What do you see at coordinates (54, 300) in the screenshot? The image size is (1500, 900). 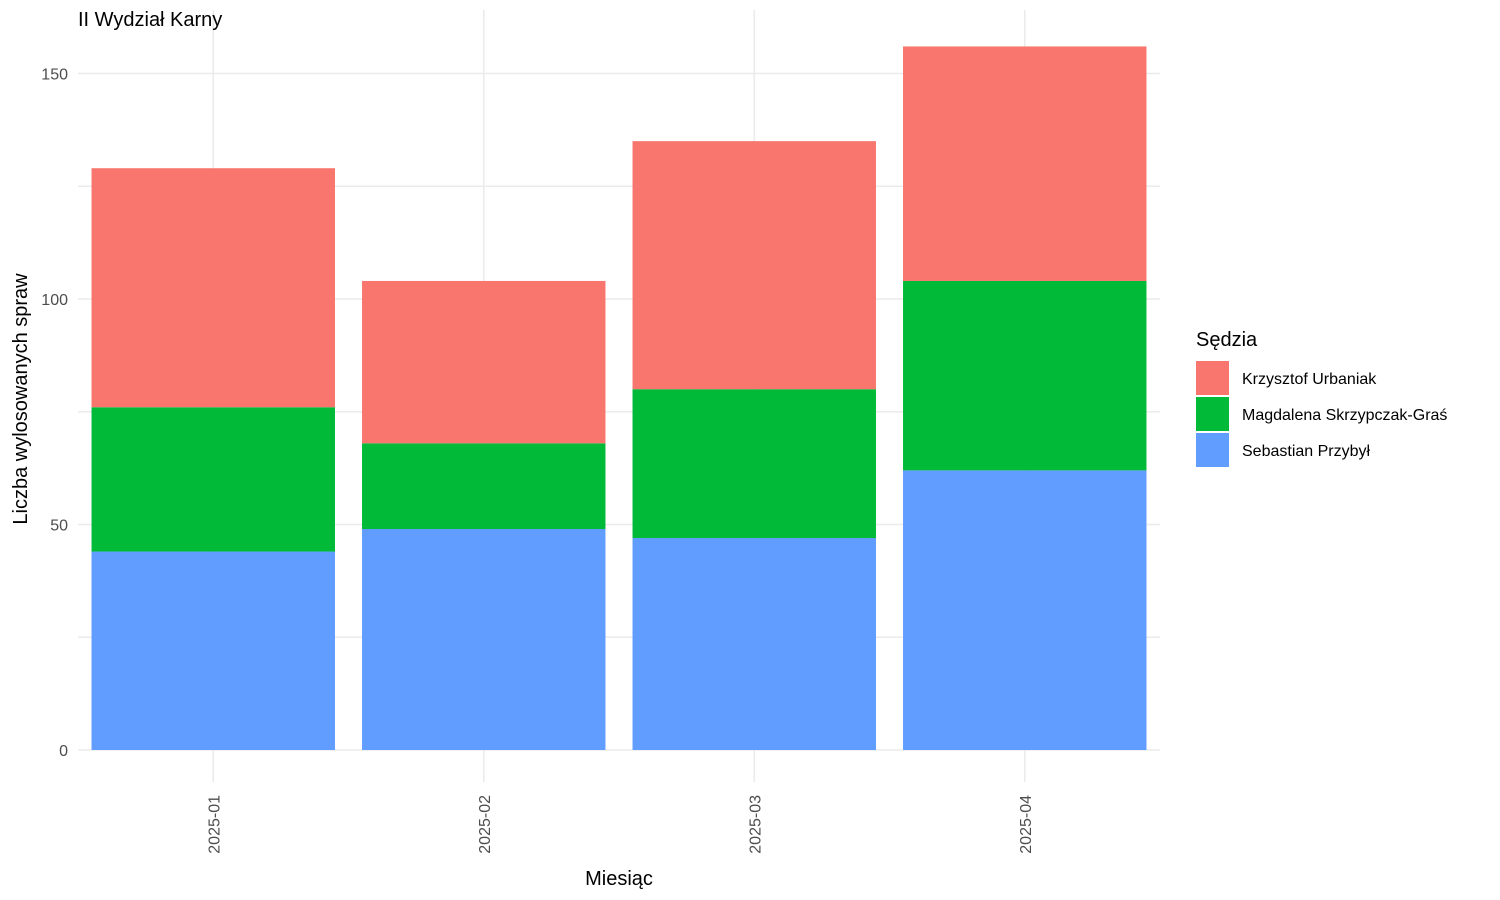 I see `y-tick-label: 100` at bounding box center [54, 300].